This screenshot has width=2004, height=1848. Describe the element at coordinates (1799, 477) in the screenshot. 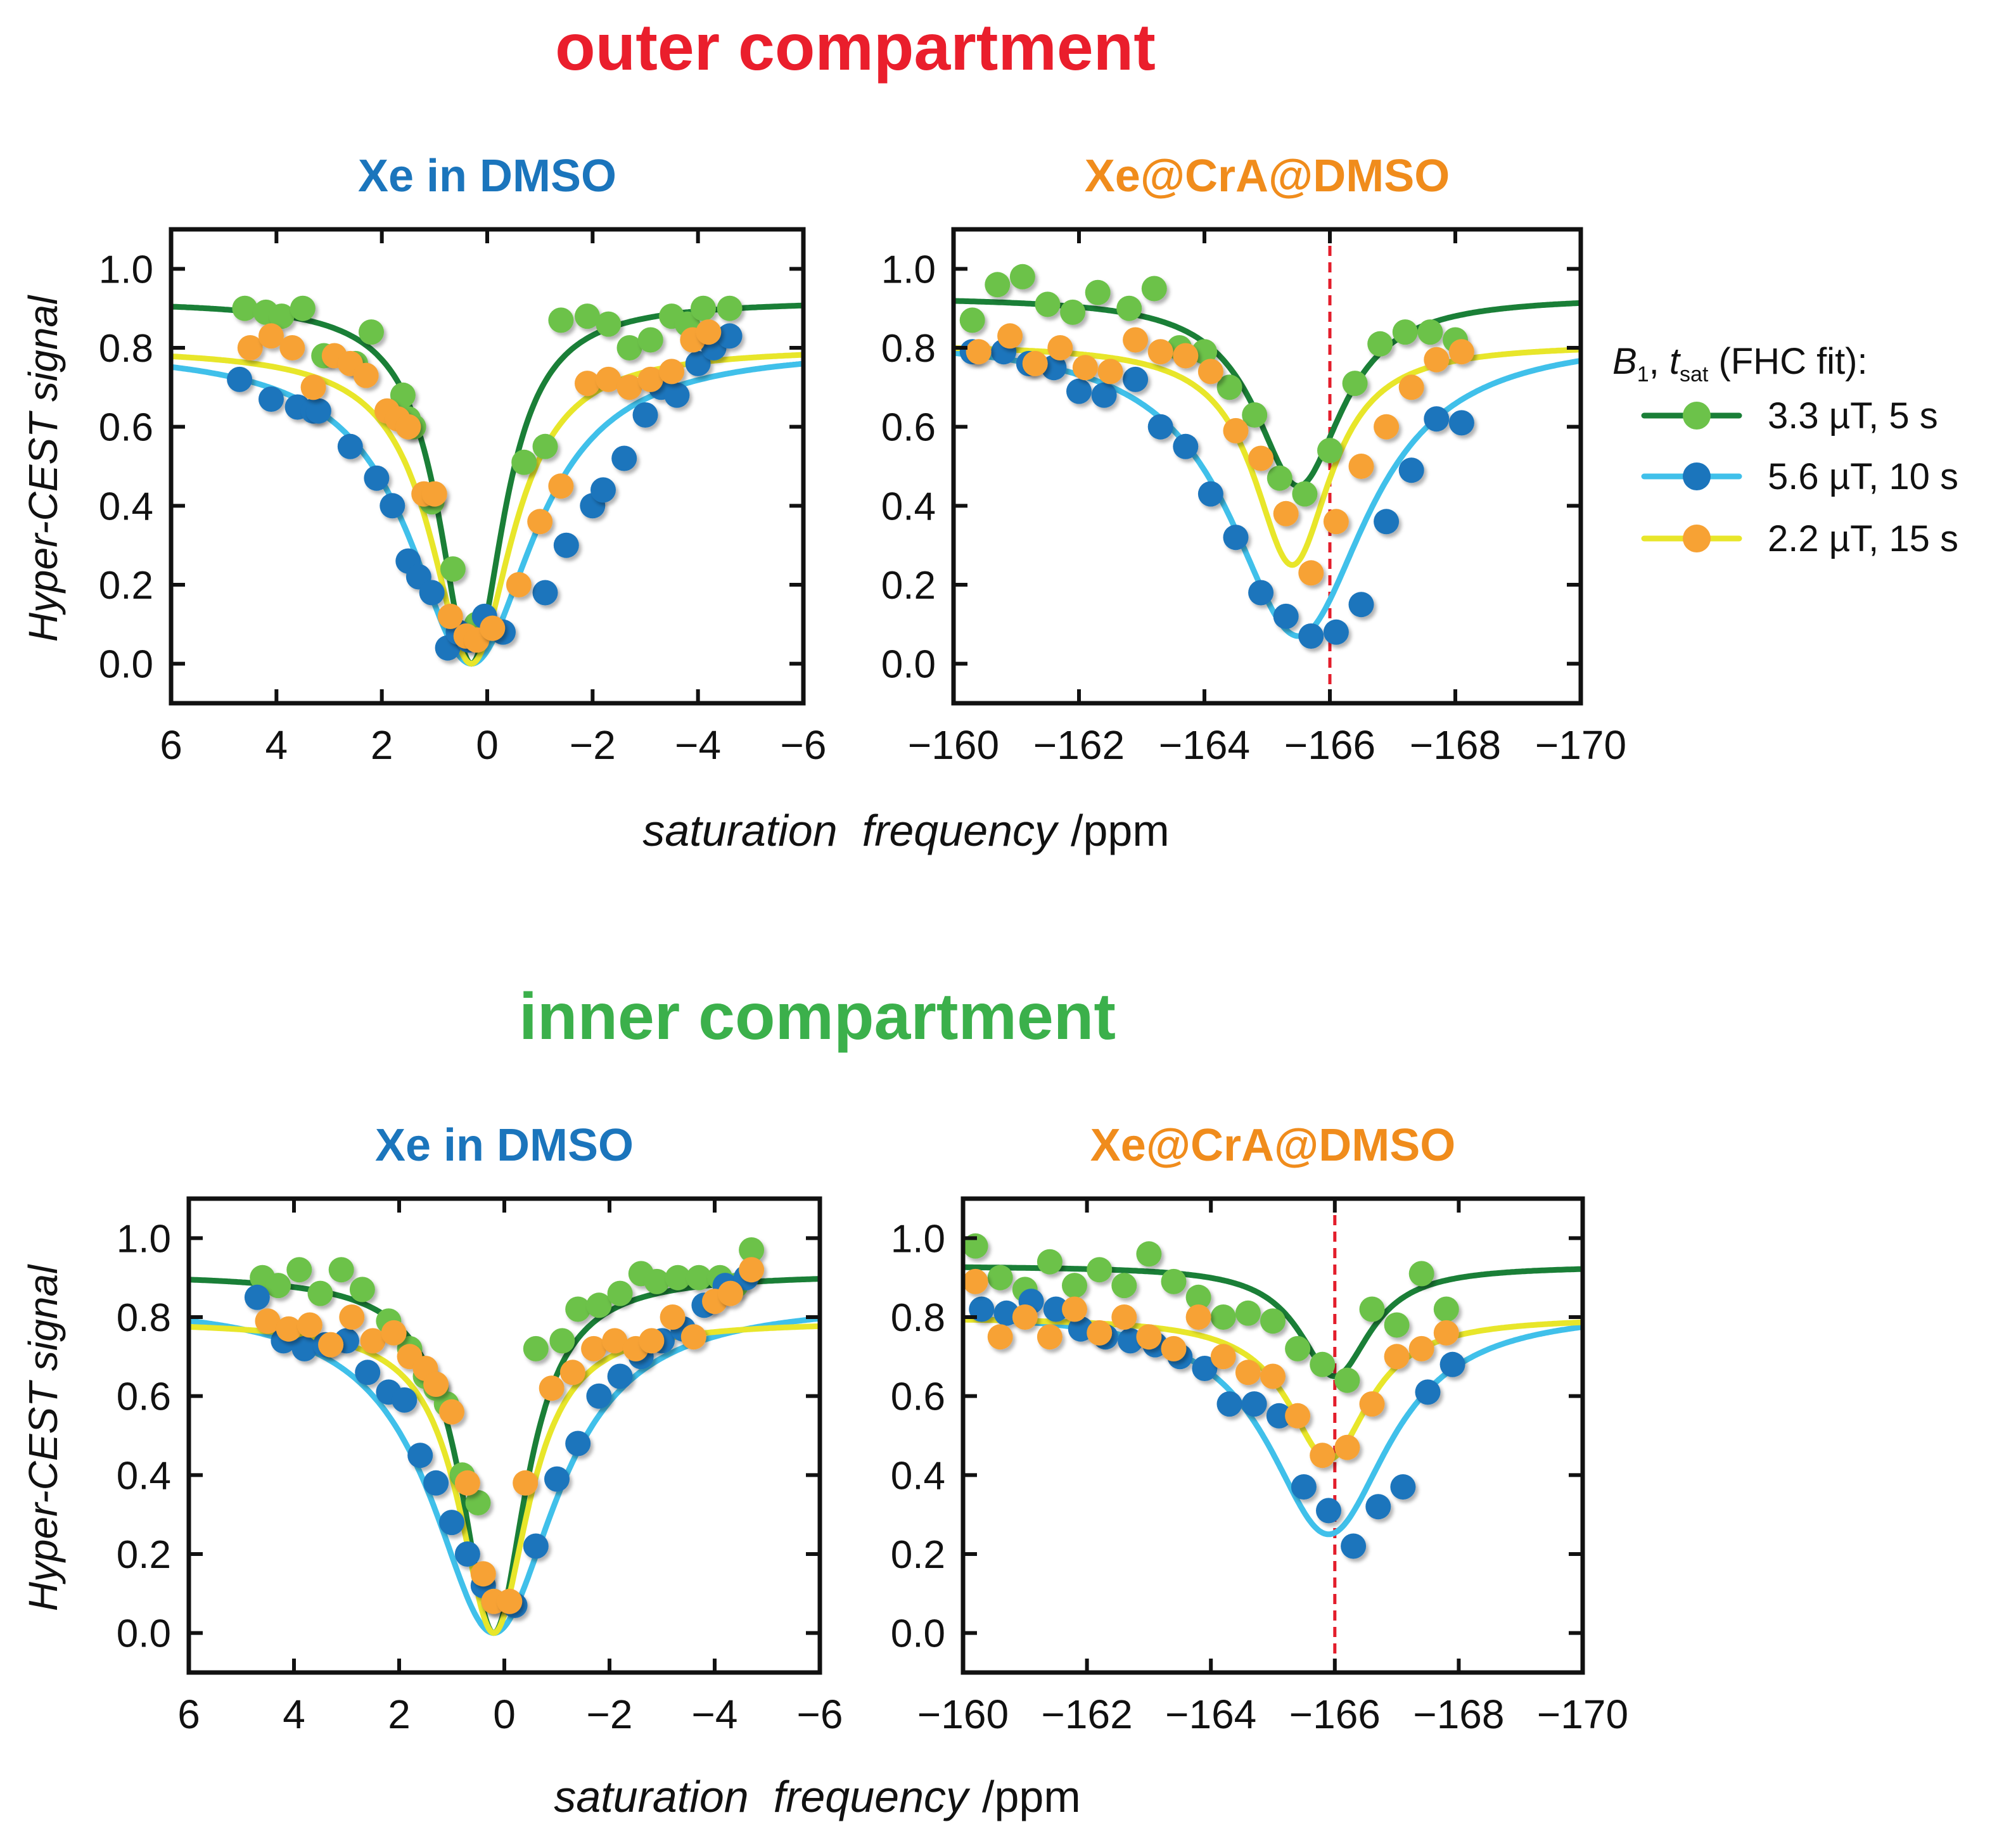

I see `legend-item-5.6uT: 5.6 µT, 10 s` at that location.